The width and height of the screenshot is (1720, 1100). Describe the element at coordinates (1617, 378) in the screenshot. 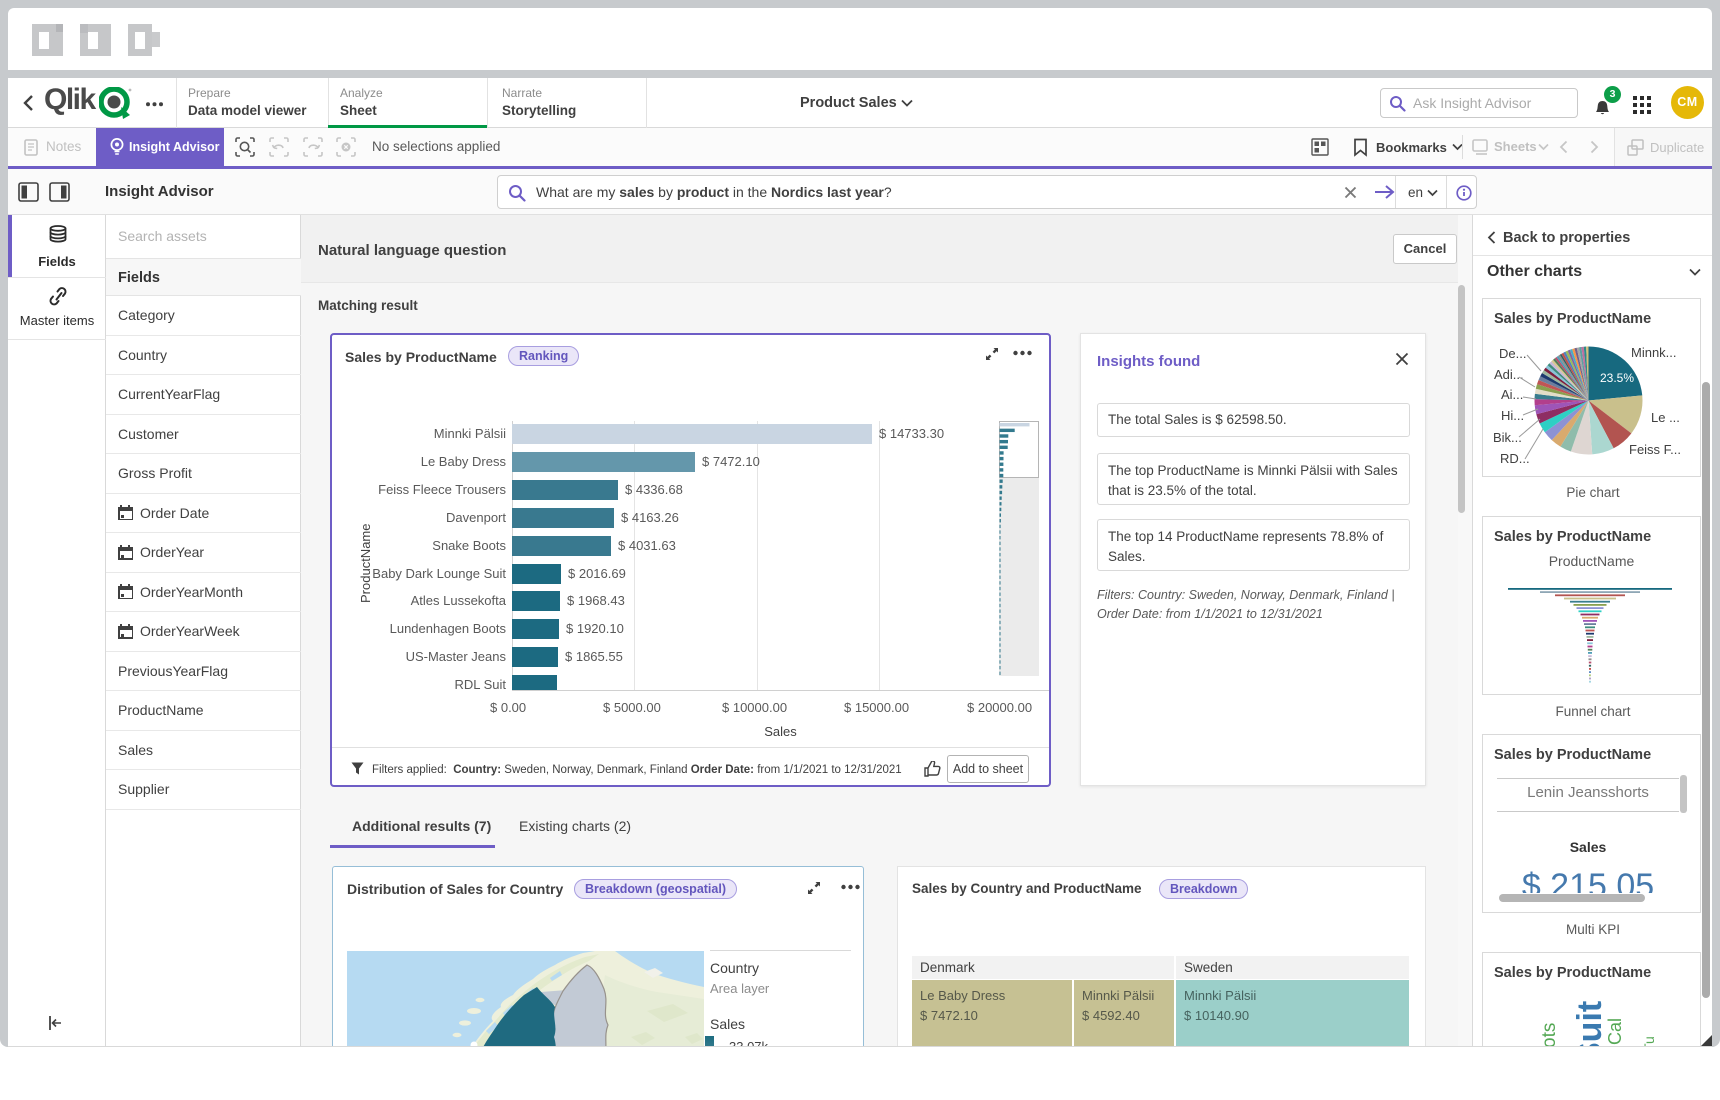

I see `svg-text: 23.5%` at that location.